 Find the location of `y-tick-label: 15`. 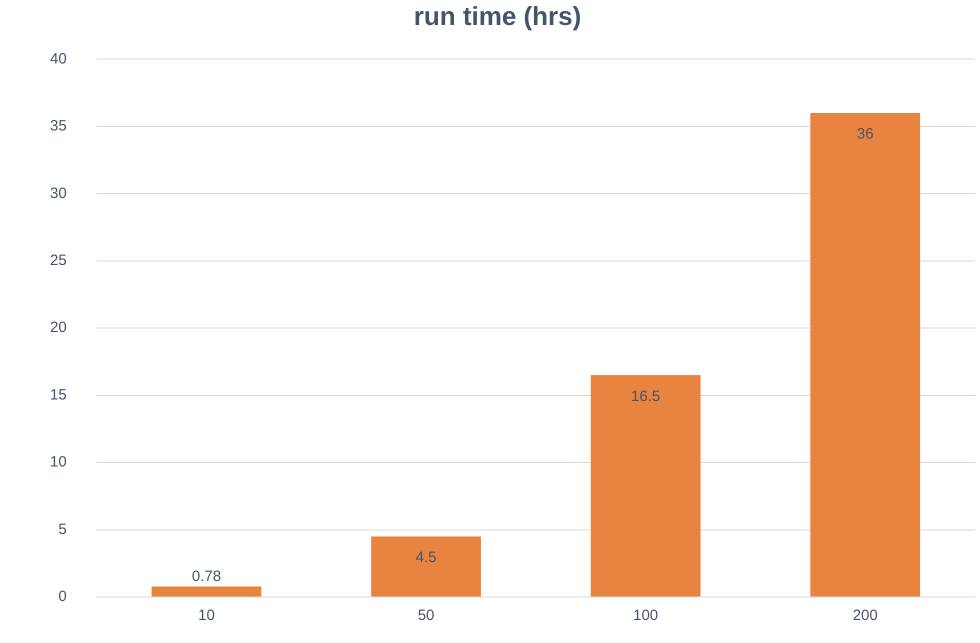

y-tick-label: 15 is located at coordinates (58, 395).